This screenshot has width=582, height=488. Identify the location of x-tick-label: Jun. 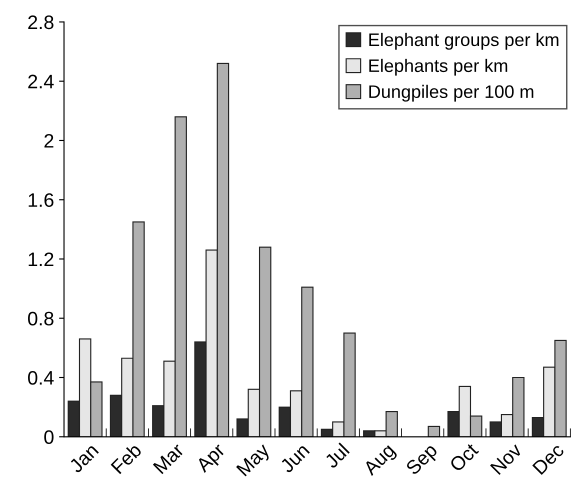
(294, 458).